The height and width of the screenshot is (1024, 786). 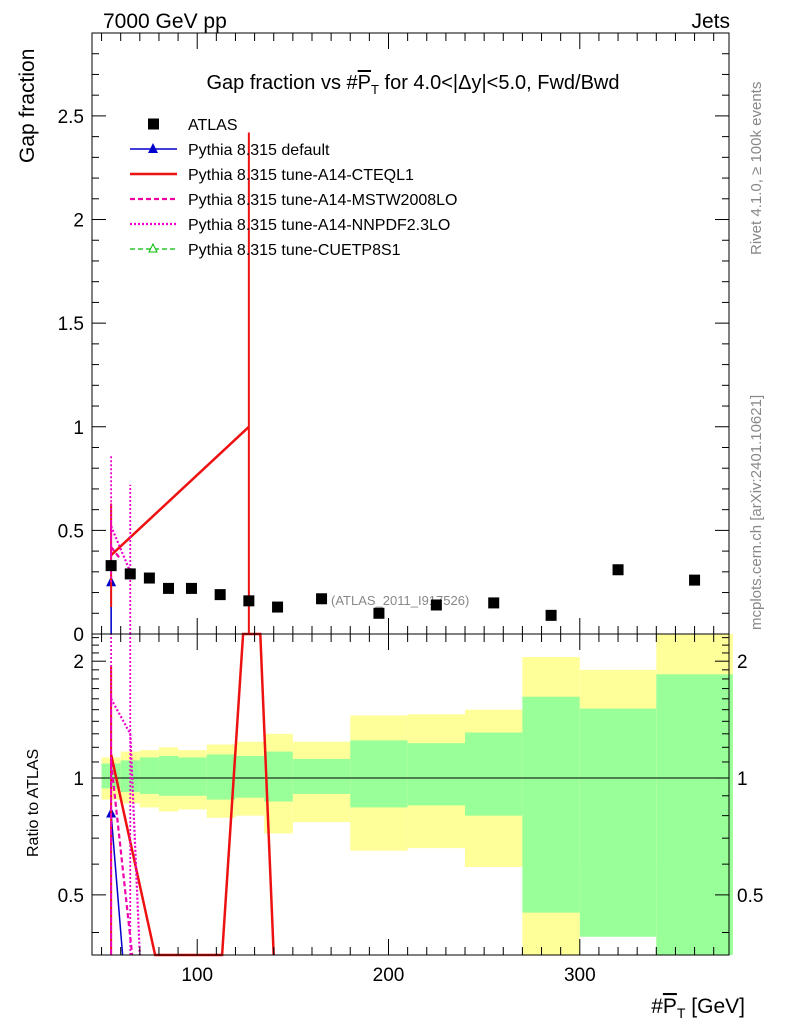 What do you see at coordinates (400, 600) in the screenshot?
I see `analysis-watermark: (ATLAS_2011_I917526)` at bounding box center [400, 600].